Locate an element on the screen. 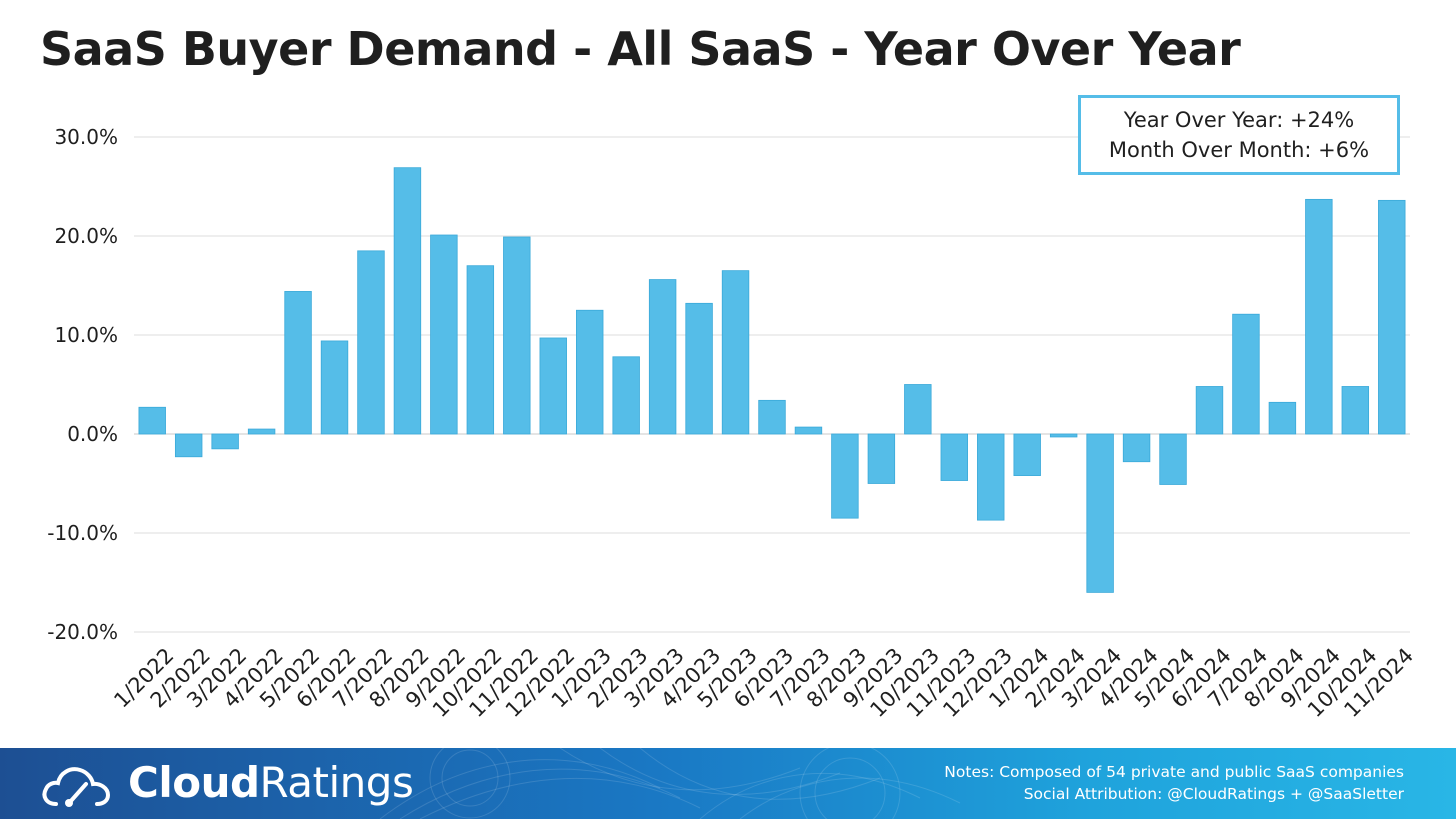 This screenshot has width=1456, height=819. footer-pattern is located at coordinates (670, 783).